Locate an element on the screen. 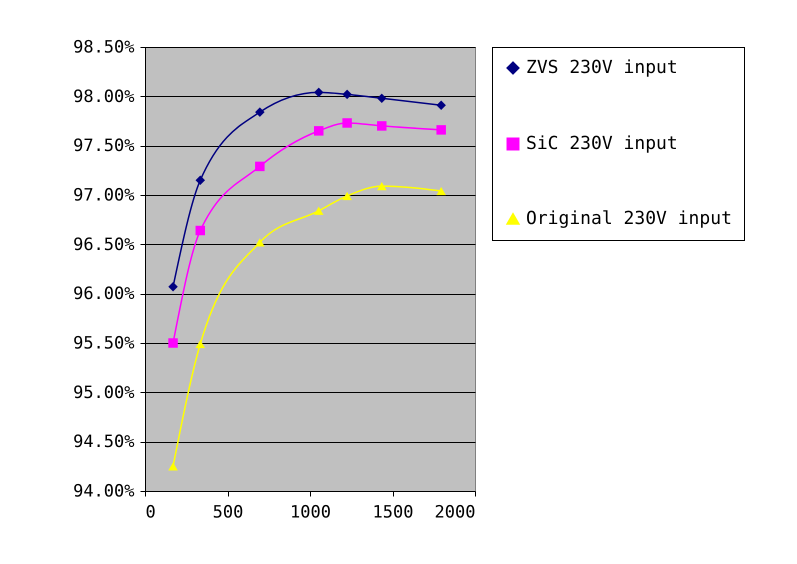  y-tick-label: 94.00% is located at coordinates (103, 492).